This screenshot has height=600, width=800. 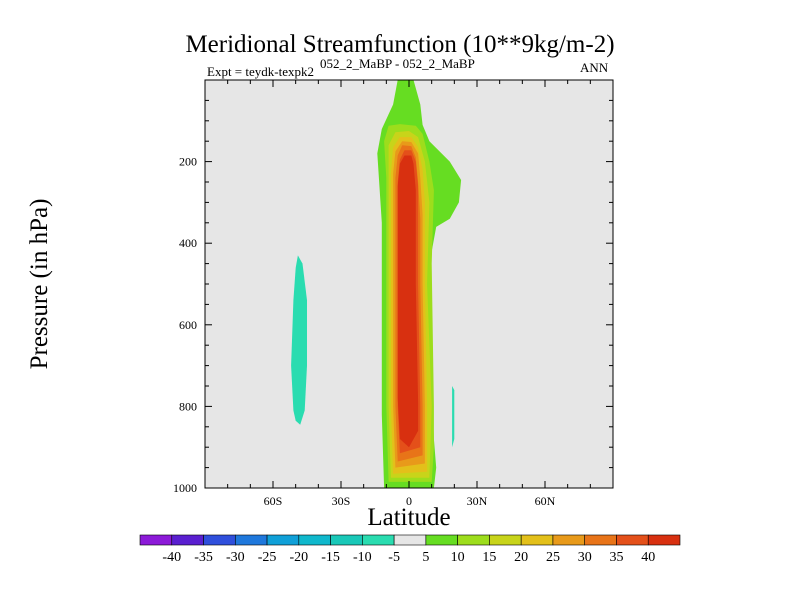 What do you see at coordinates (273, 501) in the screenshot?
I see `x-tick-label: 60S` at bounding box center [273, 501].